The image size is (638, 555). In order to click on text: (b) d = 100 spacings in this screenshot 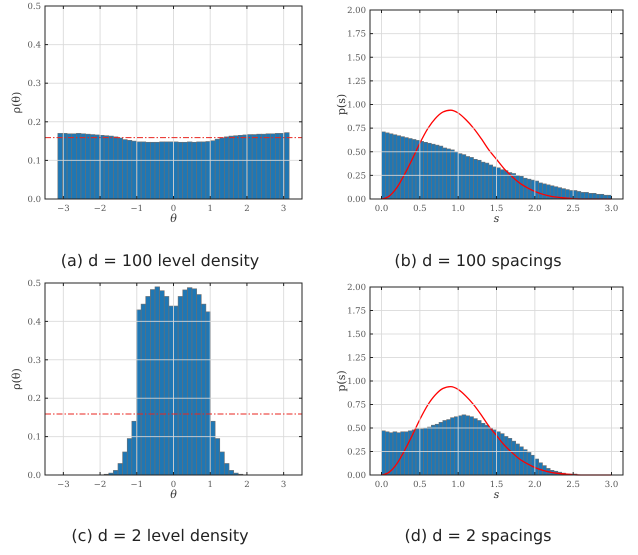, I will do `click(478, 260)`.